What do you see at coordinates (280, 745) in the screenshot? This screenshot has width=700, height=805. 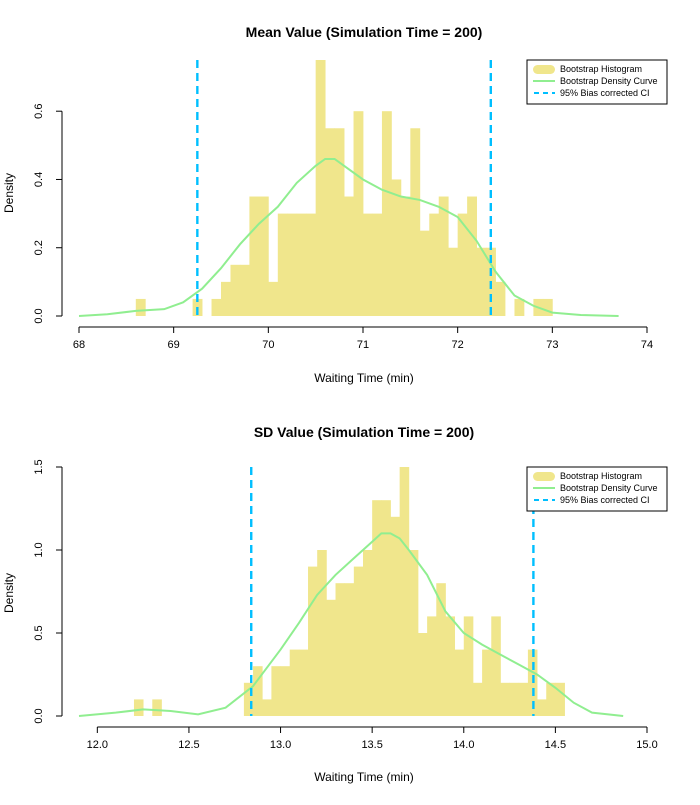 I see `x-tick-label: 13.0` at bounding box center [280, 745].